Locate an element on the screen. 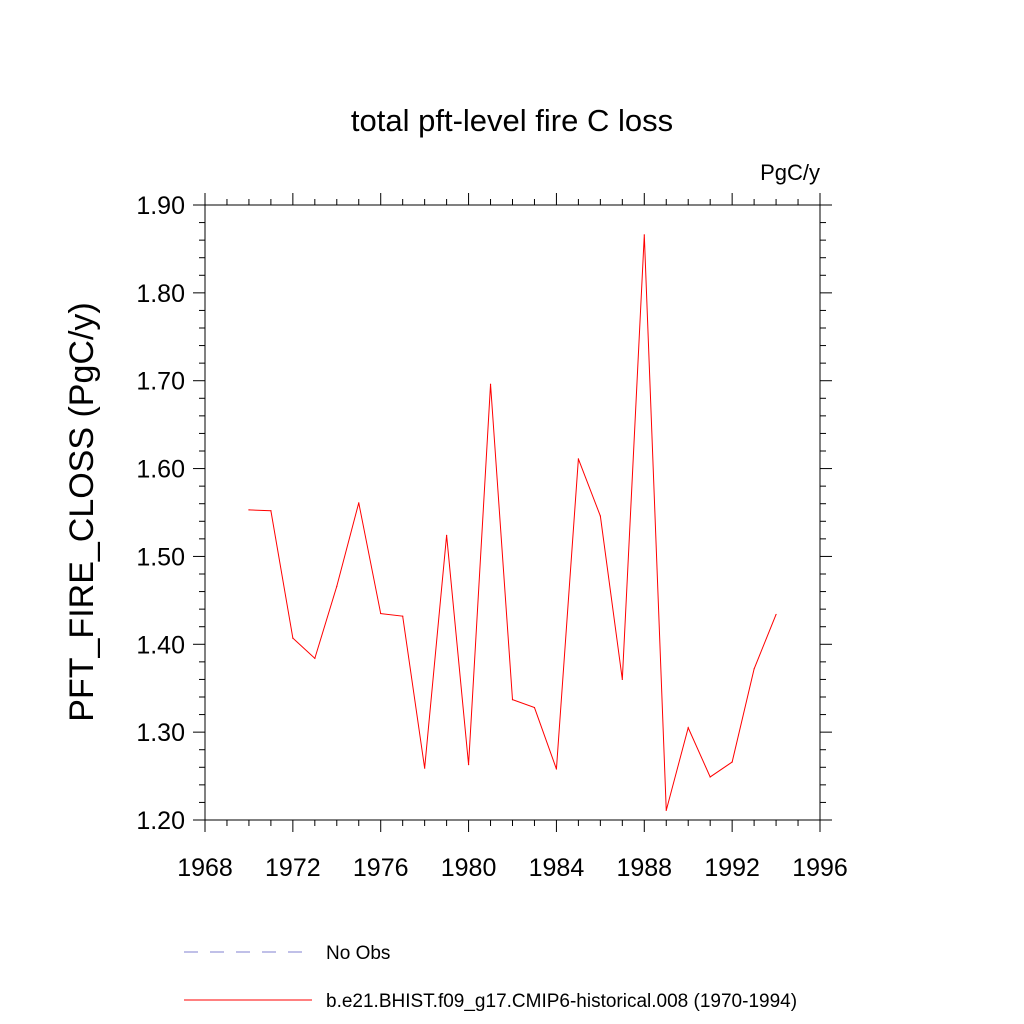  units-label: PgC/y is located at coordinates (790, 172).